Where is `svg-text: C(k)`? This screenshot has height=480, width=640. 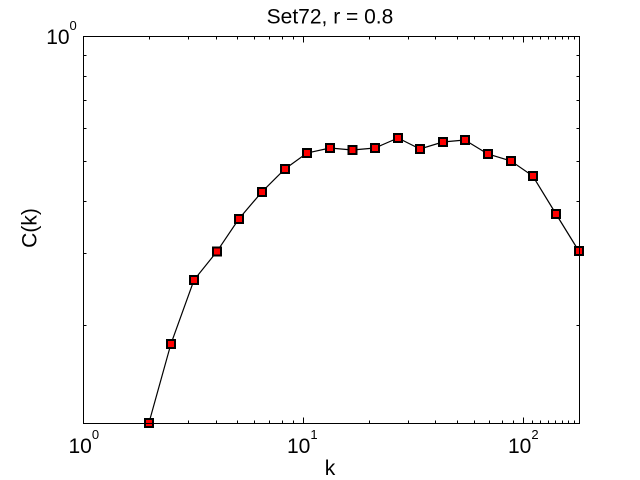 svg-text: C(k) is located at coordinates (30, 228).